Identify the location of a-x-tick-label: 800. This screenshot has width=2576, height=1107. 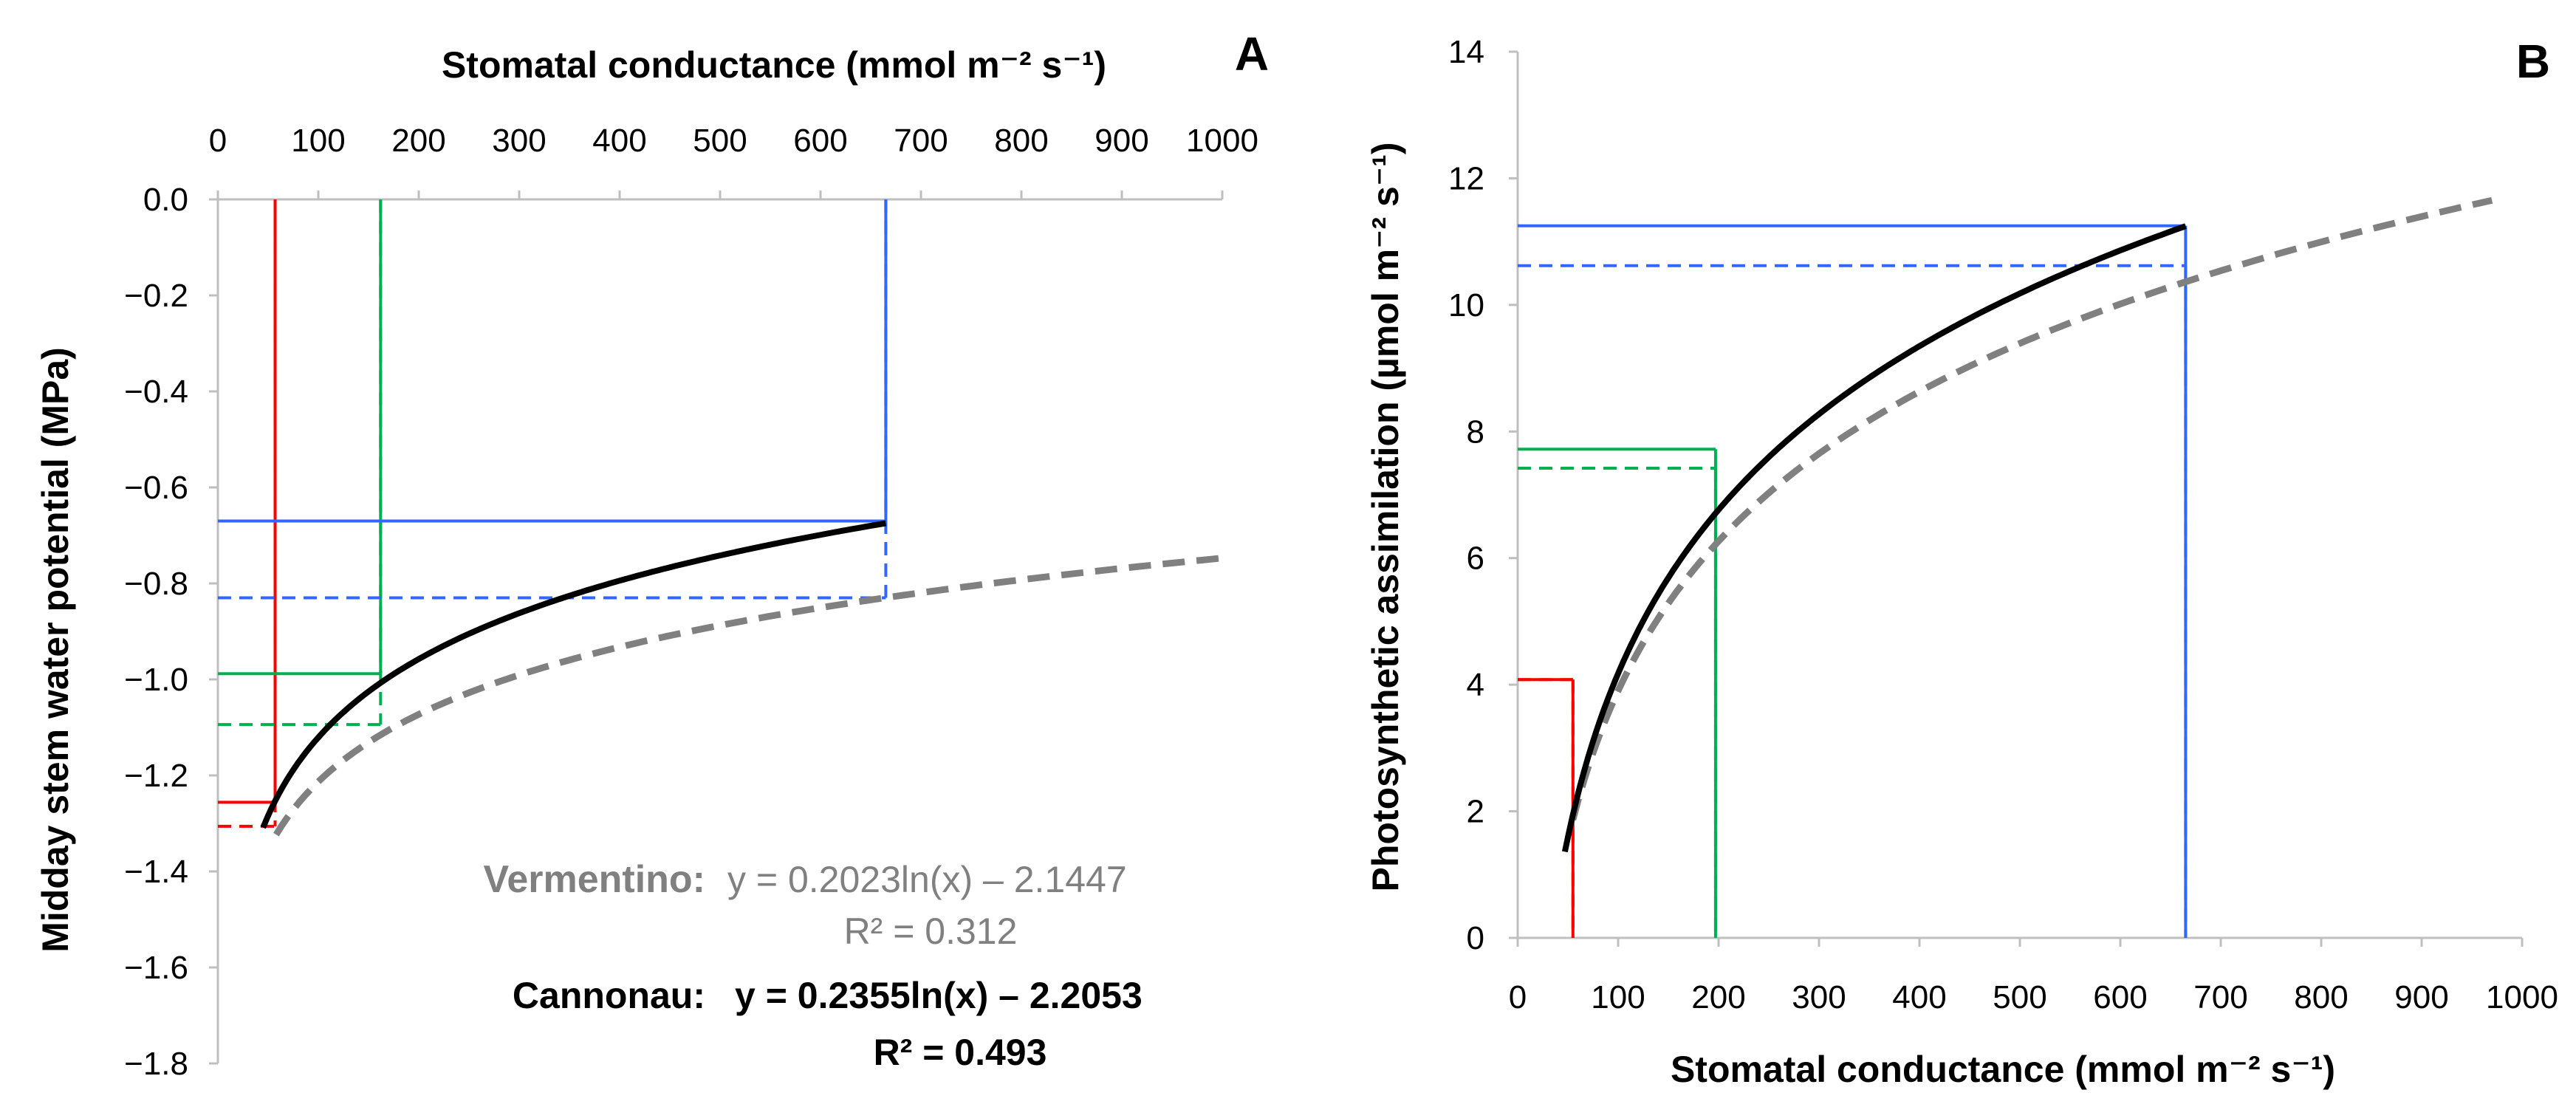
(1021, 141).